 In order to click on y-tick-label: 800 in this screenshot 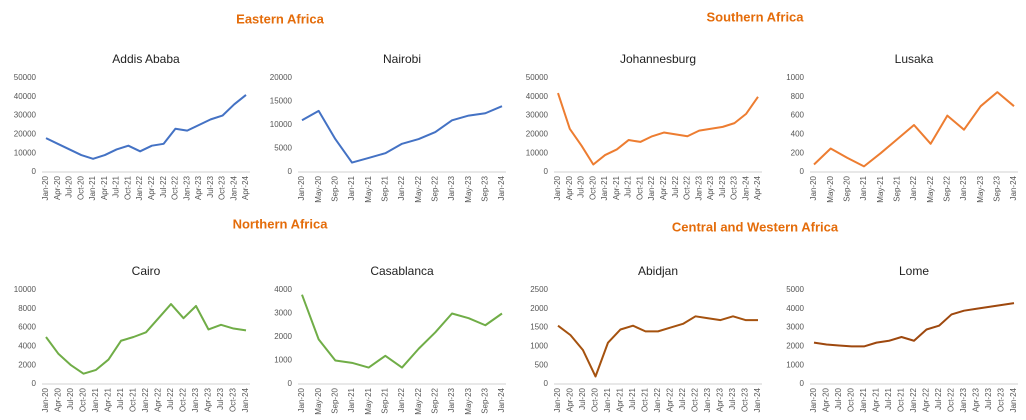, I will do `click(798, 96)`.